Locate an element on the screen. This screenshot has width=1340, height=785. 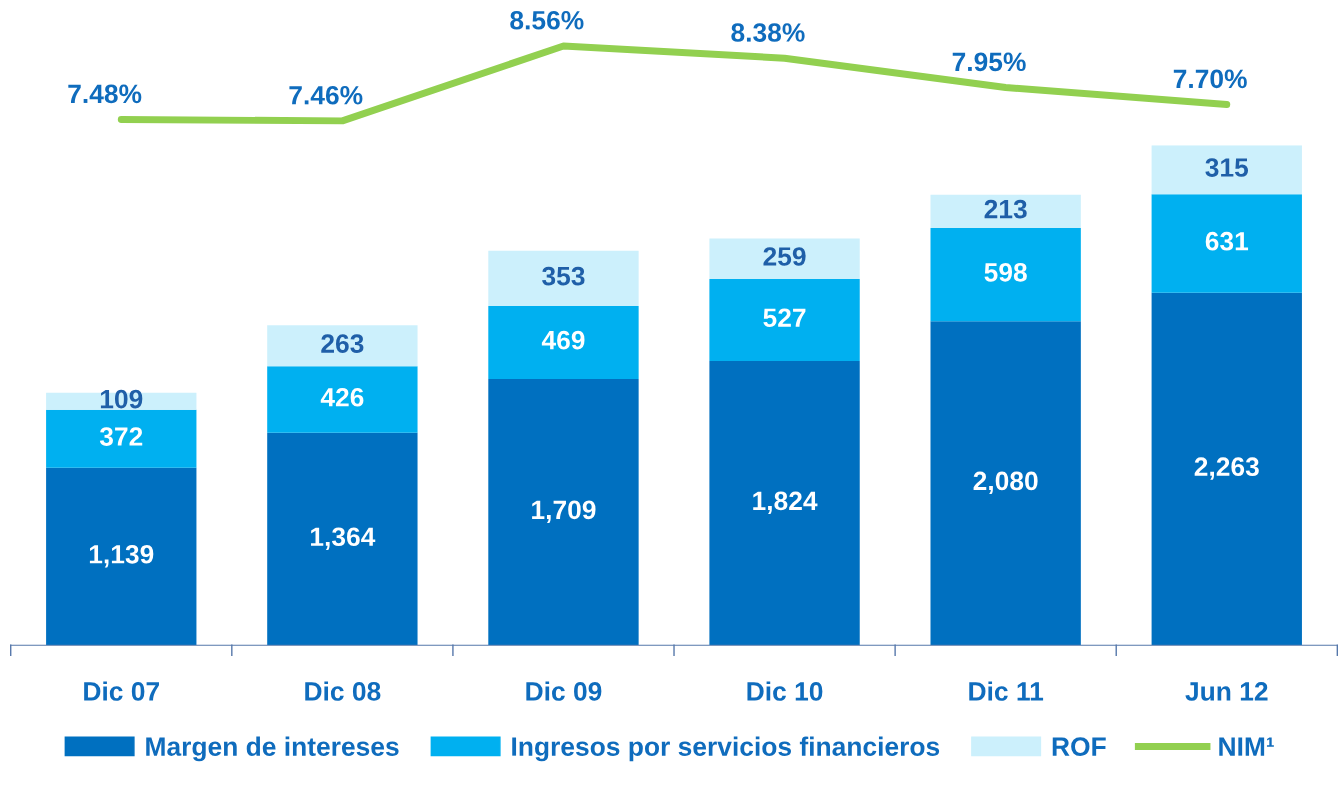
data-label: 1,824 is located at coordinates (785, 503).